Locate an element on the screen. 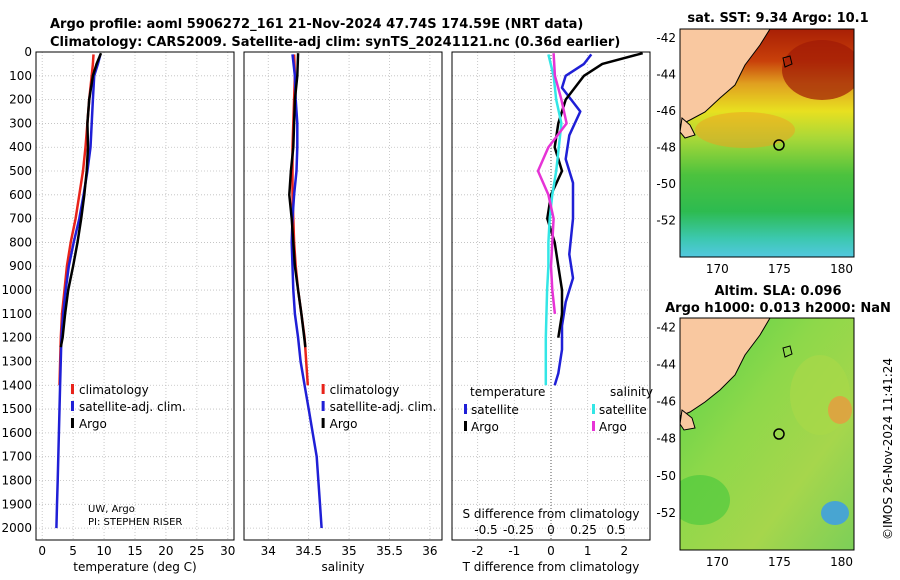 Image resolution: width=900 pixels, height=580 pixels. y-tick-label: 1300 is located at coordinates (16, 361).